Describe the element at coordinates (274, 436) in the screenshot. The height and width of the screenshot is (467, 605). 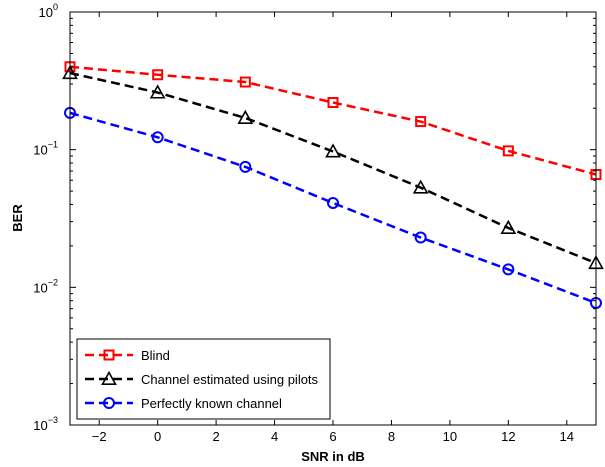
I see `x-tick-label: 4` at that location.